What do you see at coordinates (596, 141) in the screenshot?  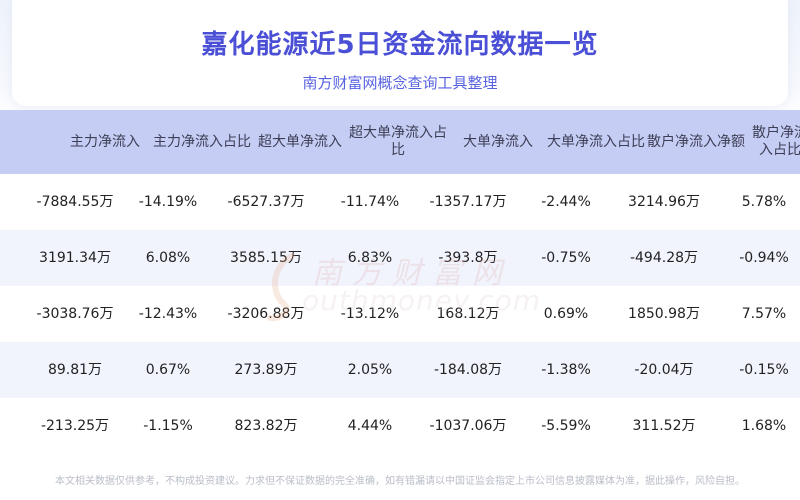 I see `col-header-large-ratio: 大单净流入占比` at bounding box center [596, 141].